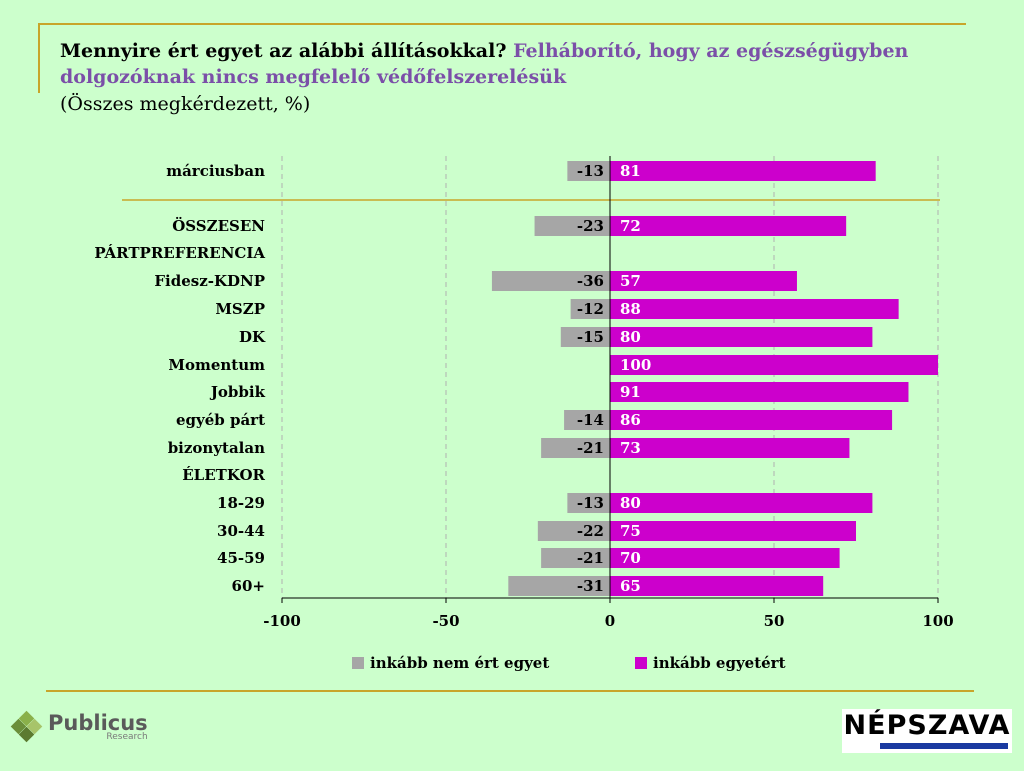 The image size is (1024, 771). What do you see at coordinates (630, 420) in the screenshot?
I see `value-agree-8: 86` at bounding box center [630, 420].